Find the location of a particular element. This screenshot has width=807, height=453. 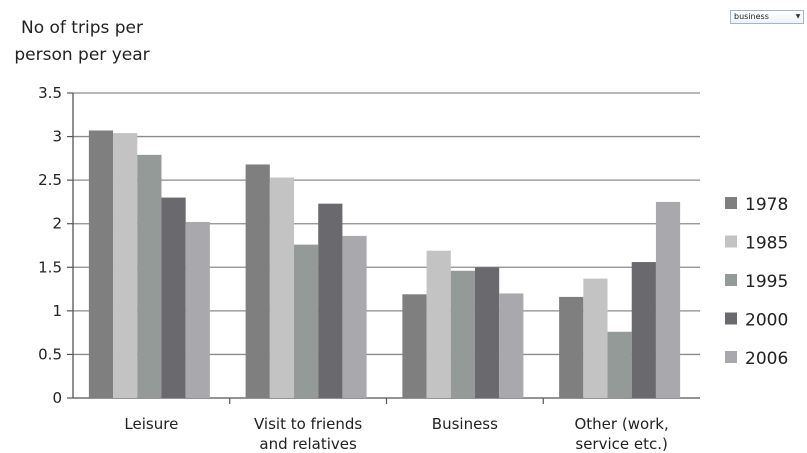

y-axis-label: person per year is located at coordinates (81, 55).